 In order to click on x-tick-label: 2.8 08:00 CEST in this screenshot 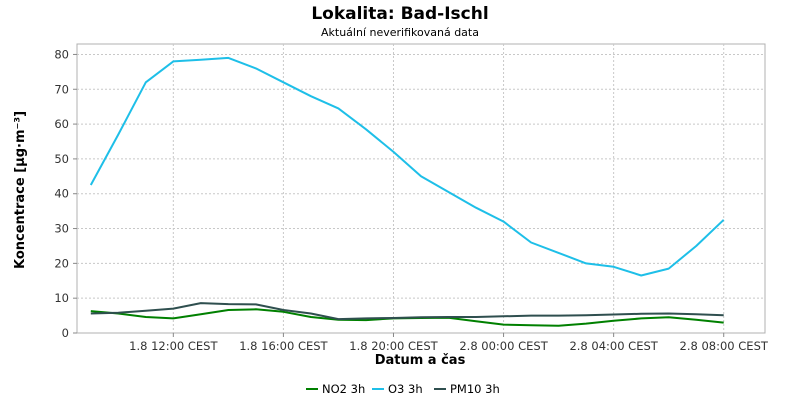, I will do `click(724, 346)`.